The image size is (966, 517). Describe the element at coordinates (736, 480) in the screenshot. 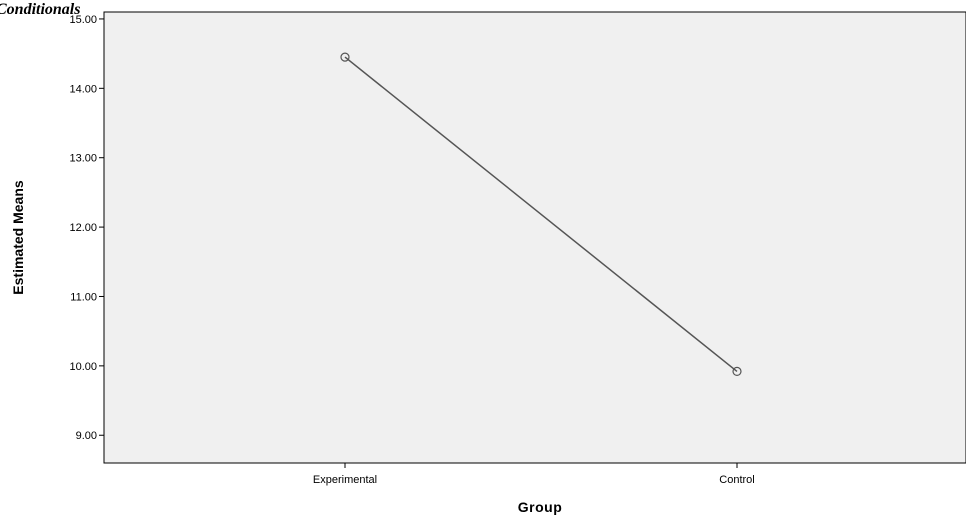

I see `x-tick-label: Control` at that location.